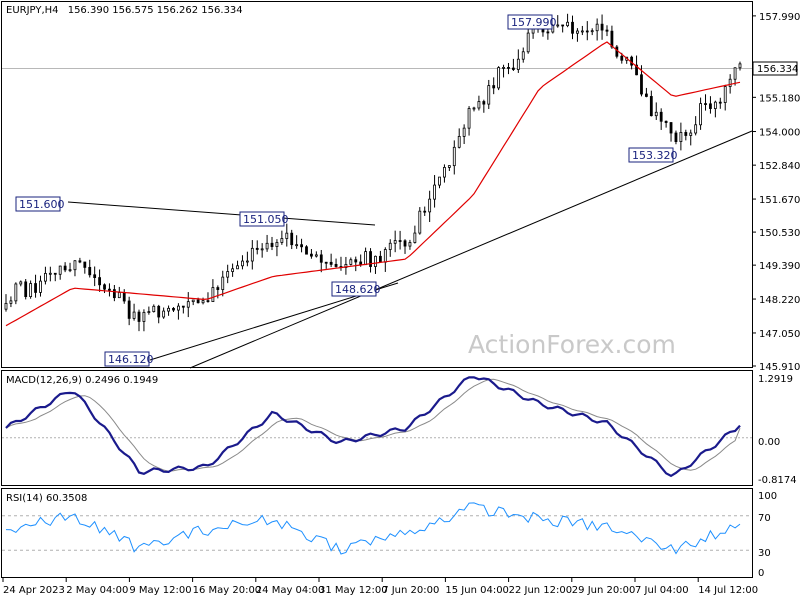 The image size is (800, 604). Describe the element at coordinates (779, 133) in the screenshot. I see `price-tick-label: 154.000` at that location.